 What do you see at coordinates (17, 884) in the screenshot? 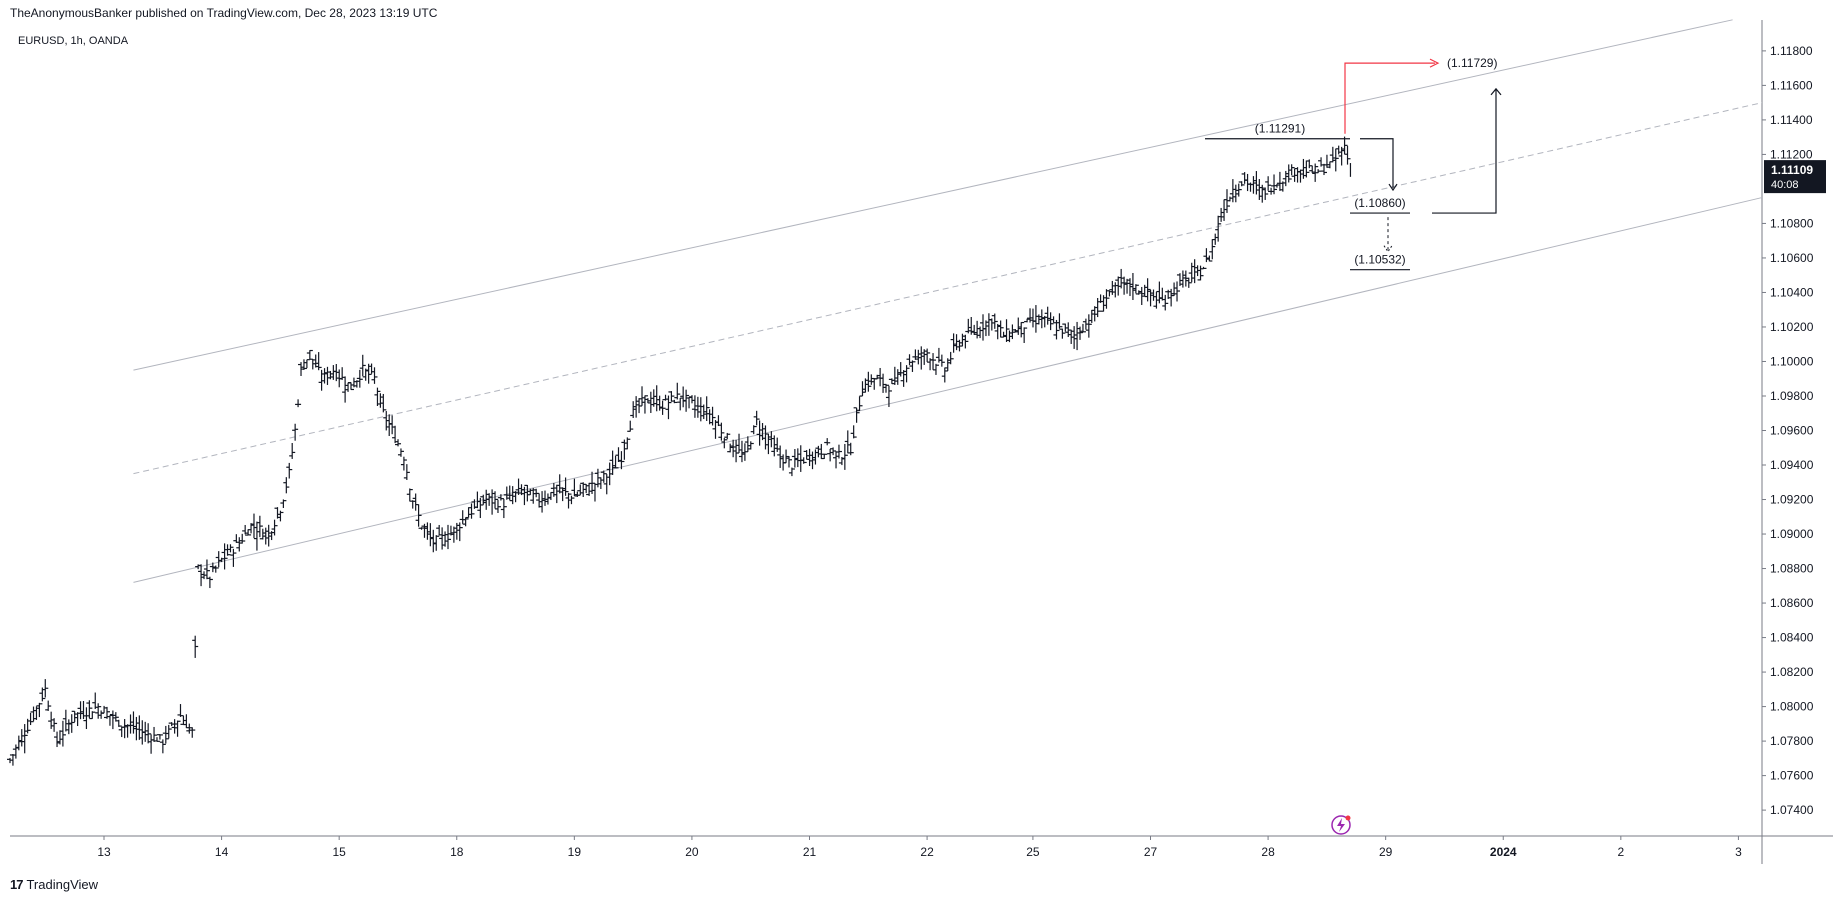
I see `tradingview-logo-icon: 17` at bounding box center [17, 884].